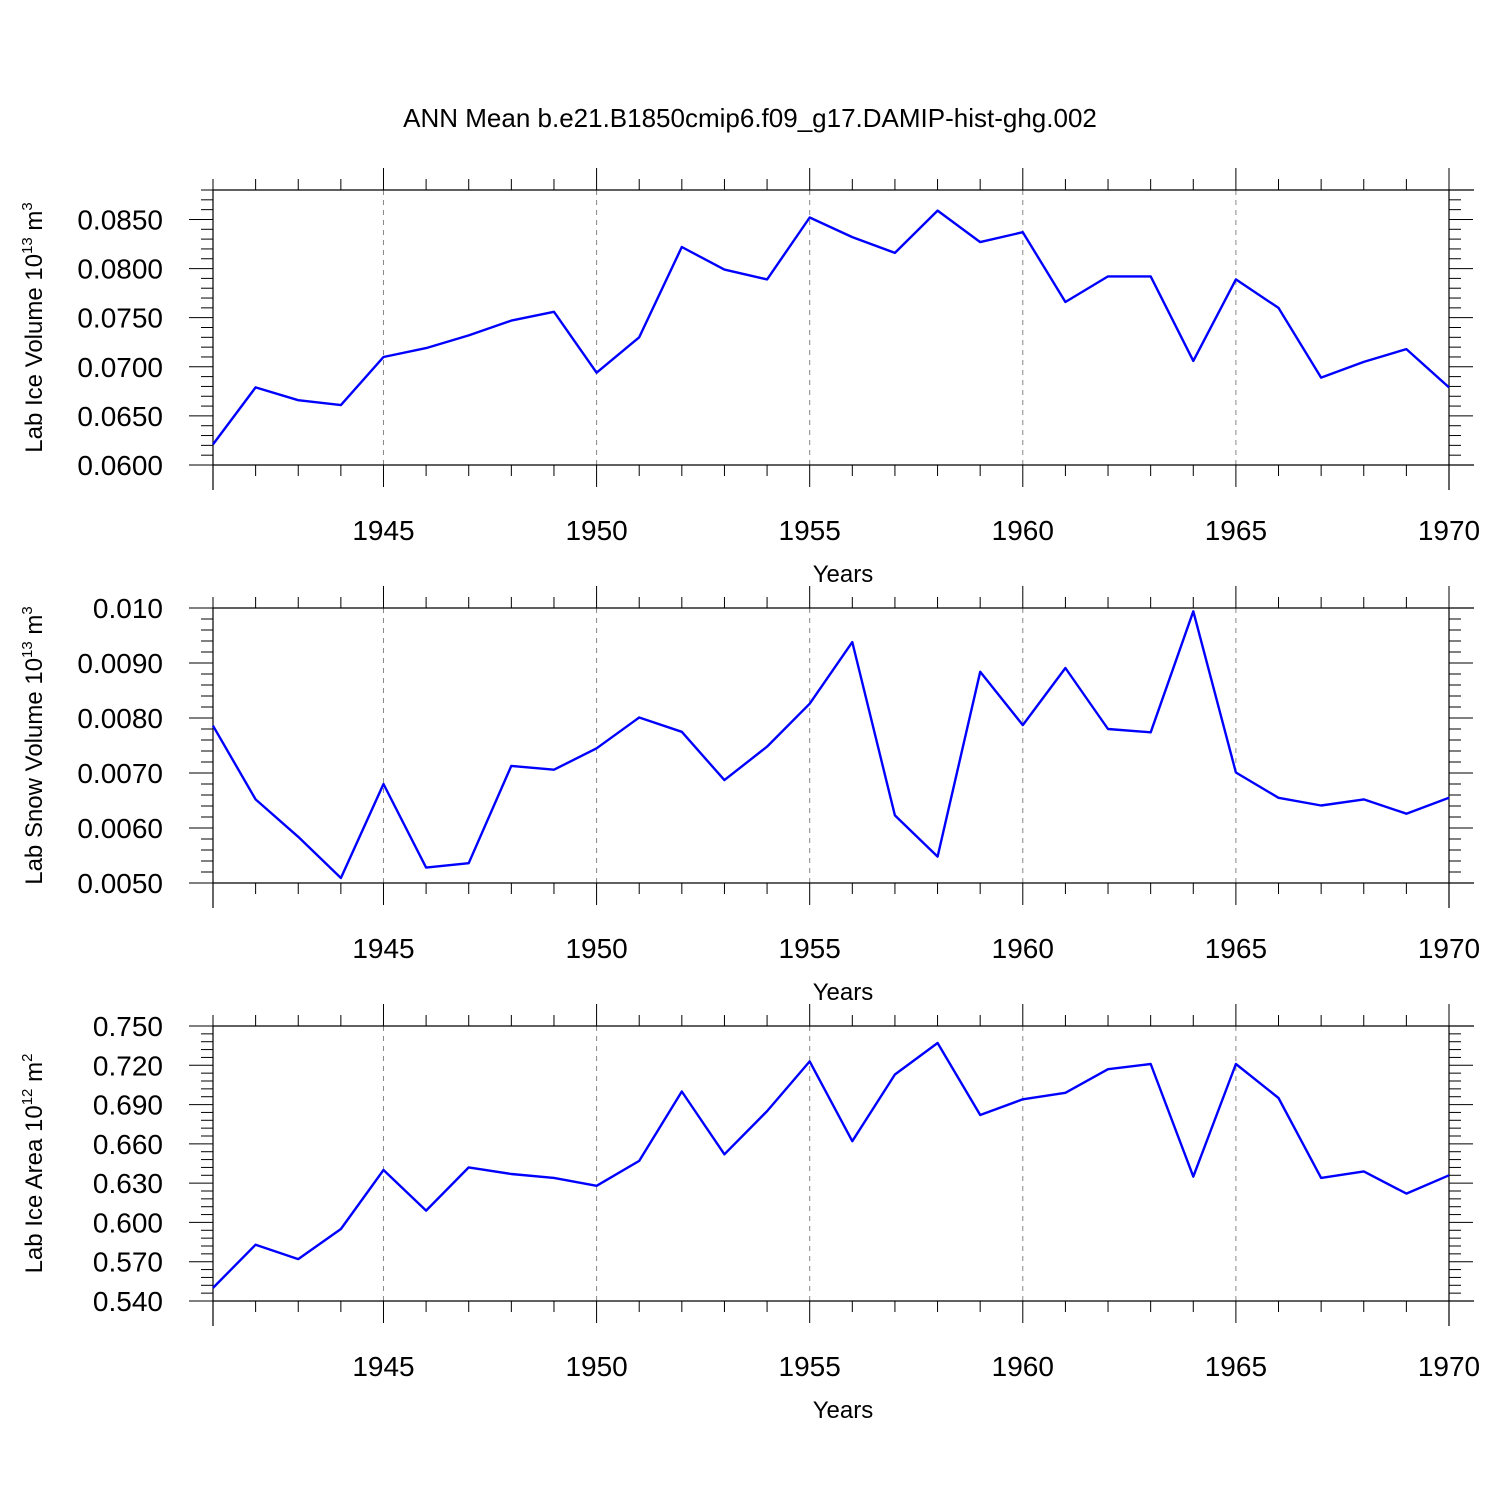  Describe the element at coordinates (34, 1189) in the screenshot. I see `y-label-text: Lab Ice Area 10` at that location.